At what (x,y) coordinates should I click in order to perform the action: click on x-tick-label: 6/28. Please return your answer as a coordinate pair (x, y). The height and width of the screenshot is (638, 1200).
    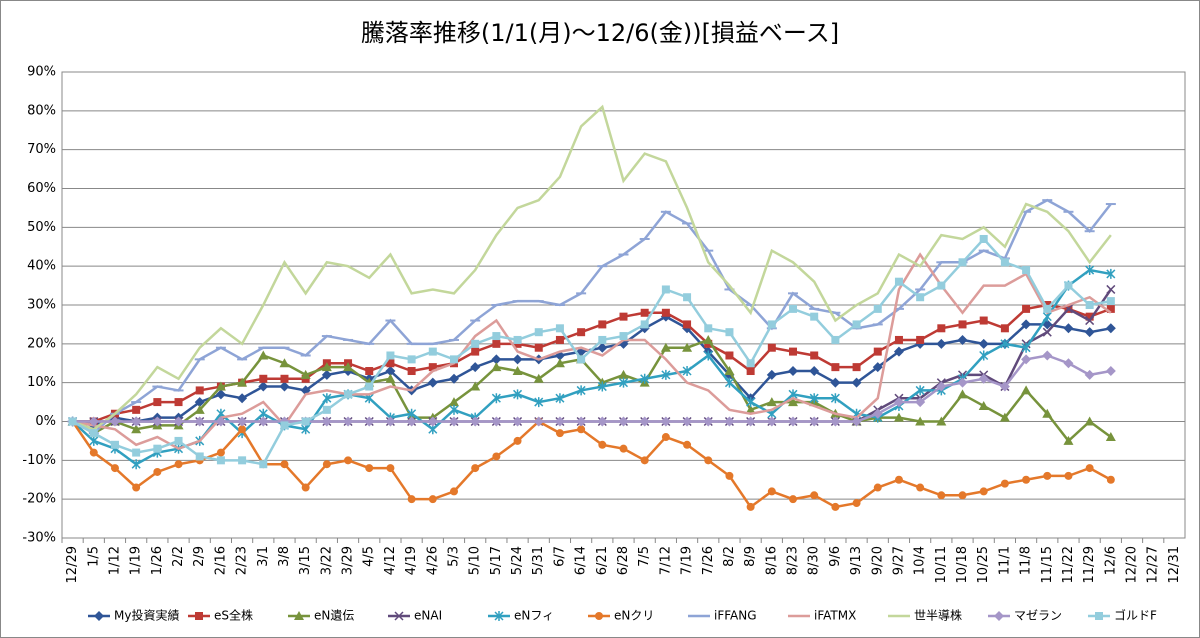
    Looking at the image, I should click on (623, 560).